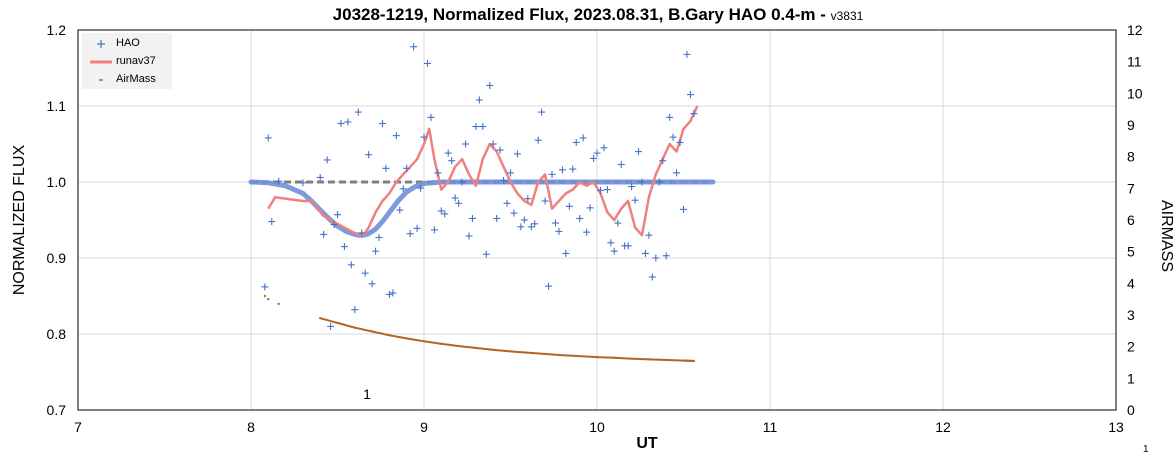 This screenshot has width=1175, height=461. I want to click on y-tick-label: 0.8, so click(57, 334).